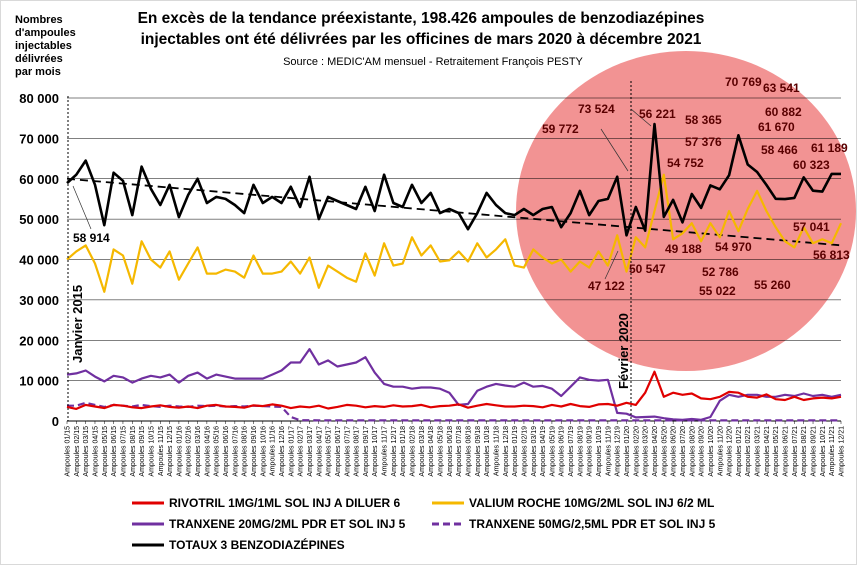 This screenshot has height=566, width=857. I want to click on x-tick-label: Ampoules 06/17, so click(338, 451).